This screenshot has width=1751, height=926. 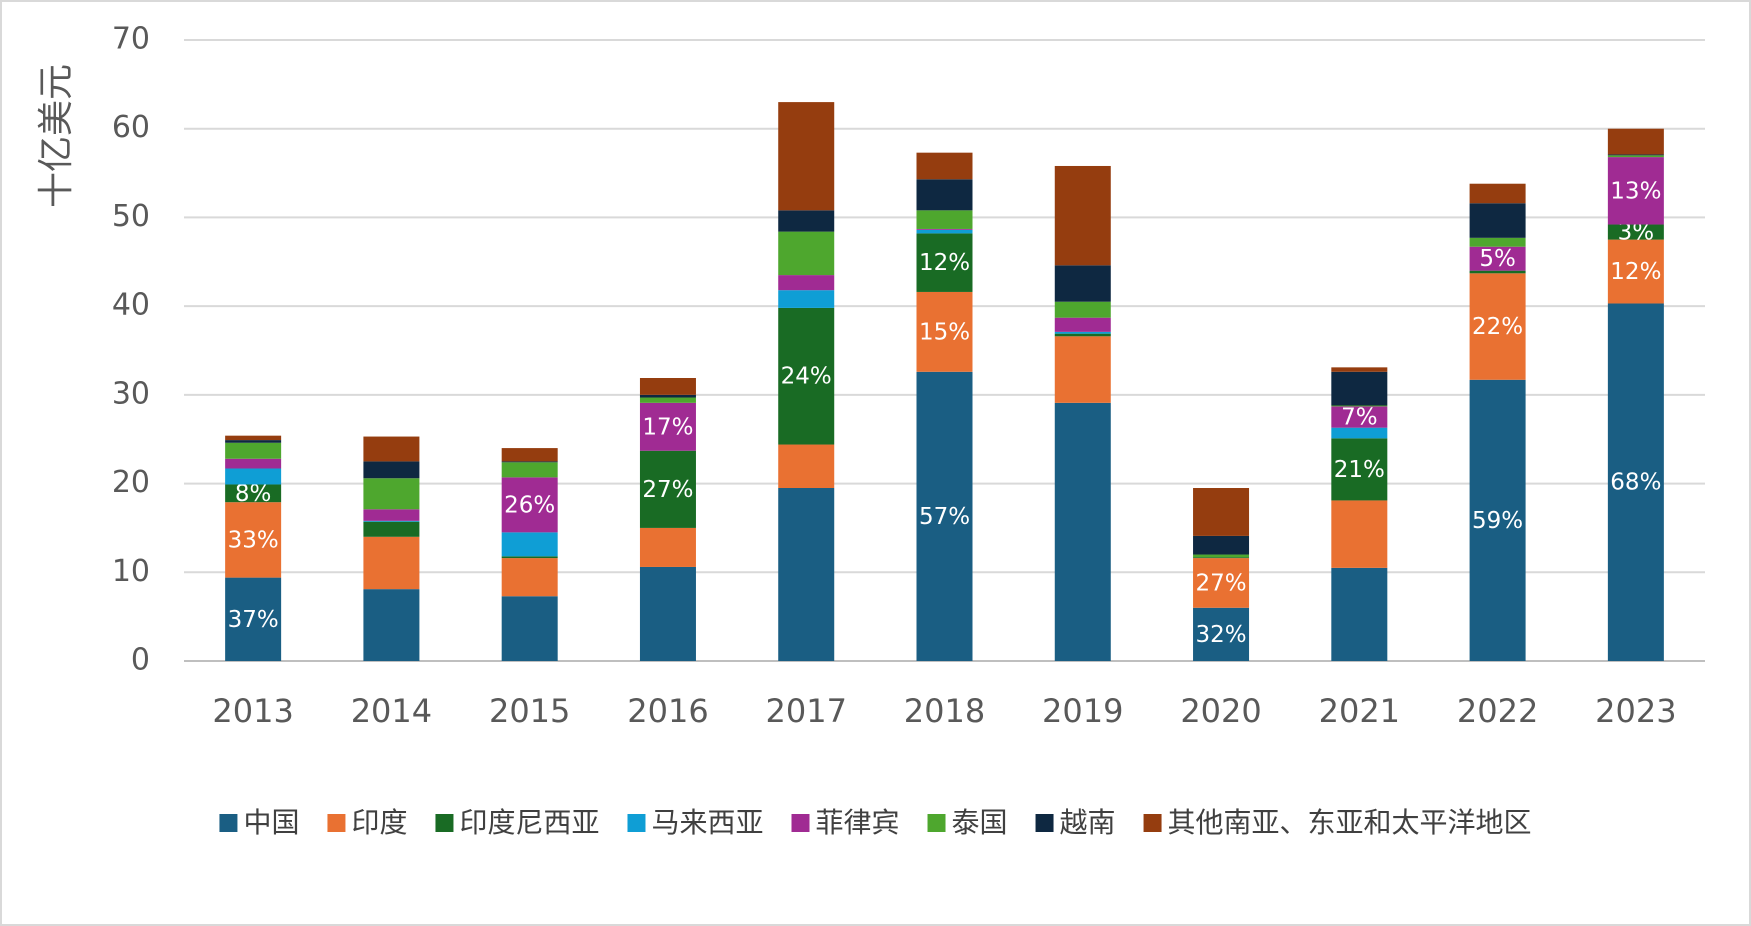 What do you see at coordinates (667, 711) in the screenshot?
I see `x-tick-label: 2016` at bounding box center [667, 711].